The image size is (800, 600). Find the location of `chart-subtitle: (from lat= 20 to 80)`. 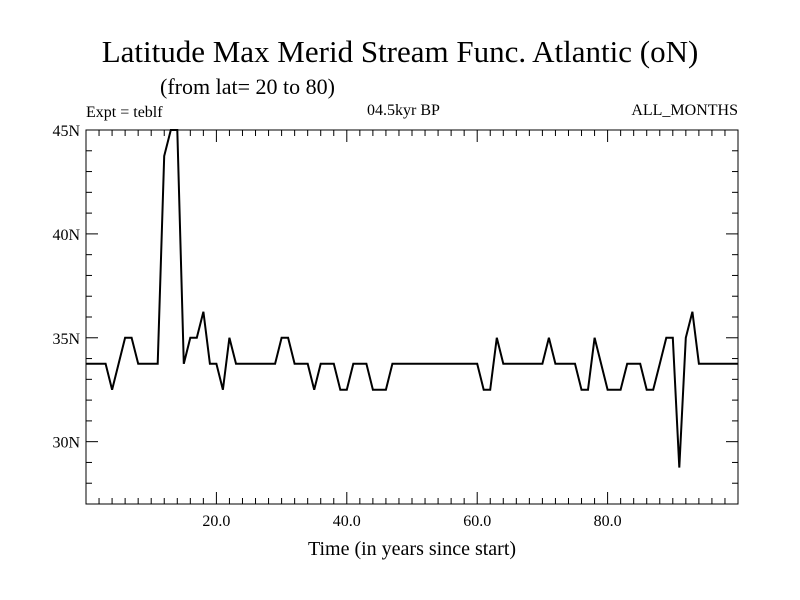

chart-subtitle: (from lat= 20 to 80) is located at coordinates (247, 86).